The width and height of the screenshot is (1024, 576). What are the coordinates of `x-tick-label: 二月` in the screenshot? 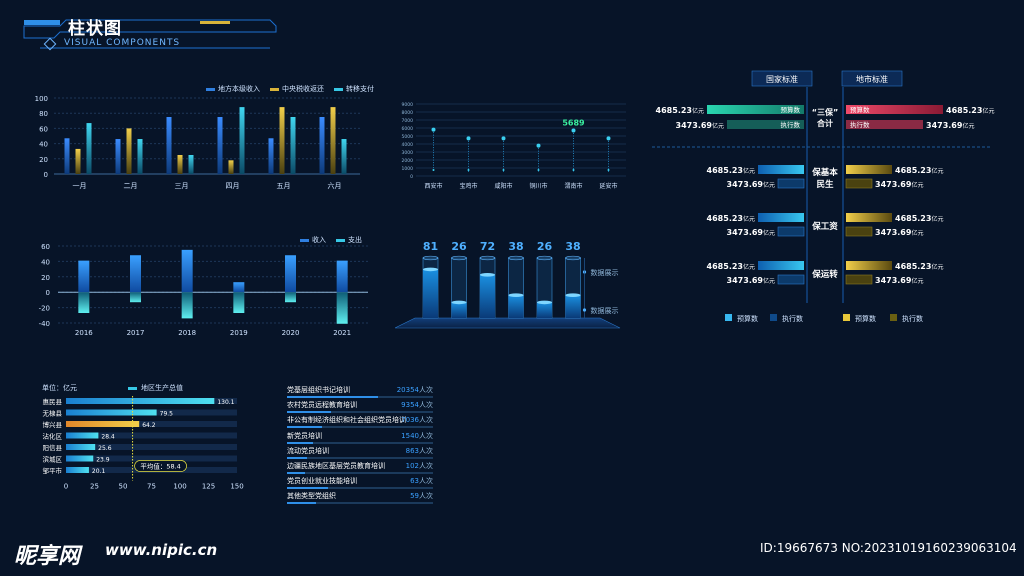 It's located at (131, 186).